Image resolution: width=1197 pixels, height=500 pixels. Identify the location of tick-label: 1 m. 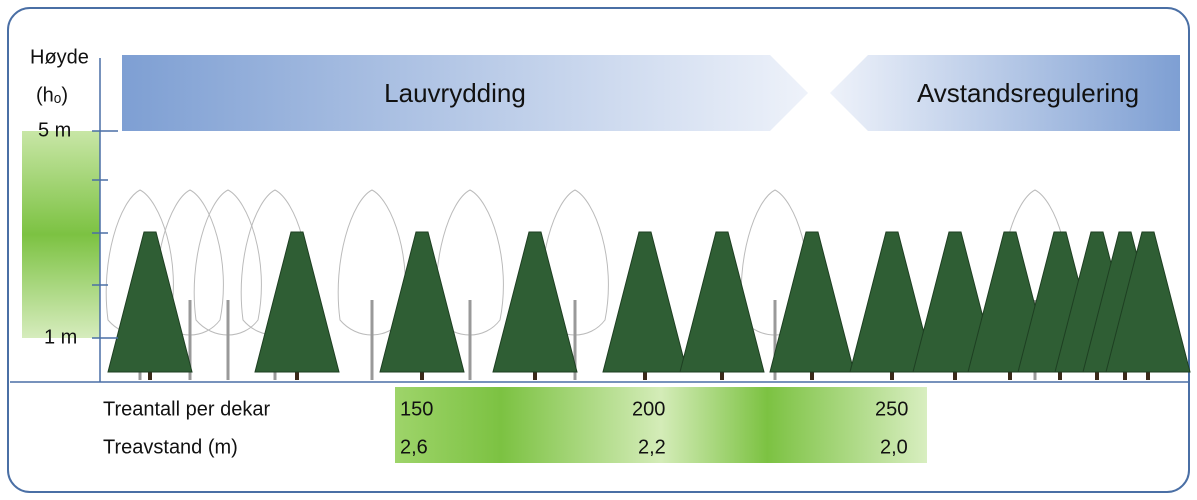
(60, 337).